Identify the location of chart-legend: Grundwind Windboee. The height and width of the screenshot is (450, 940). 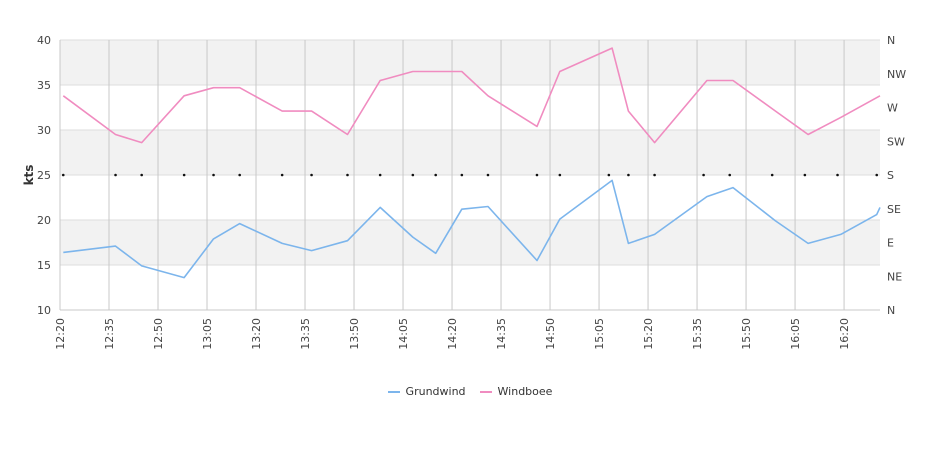
(470, 391).